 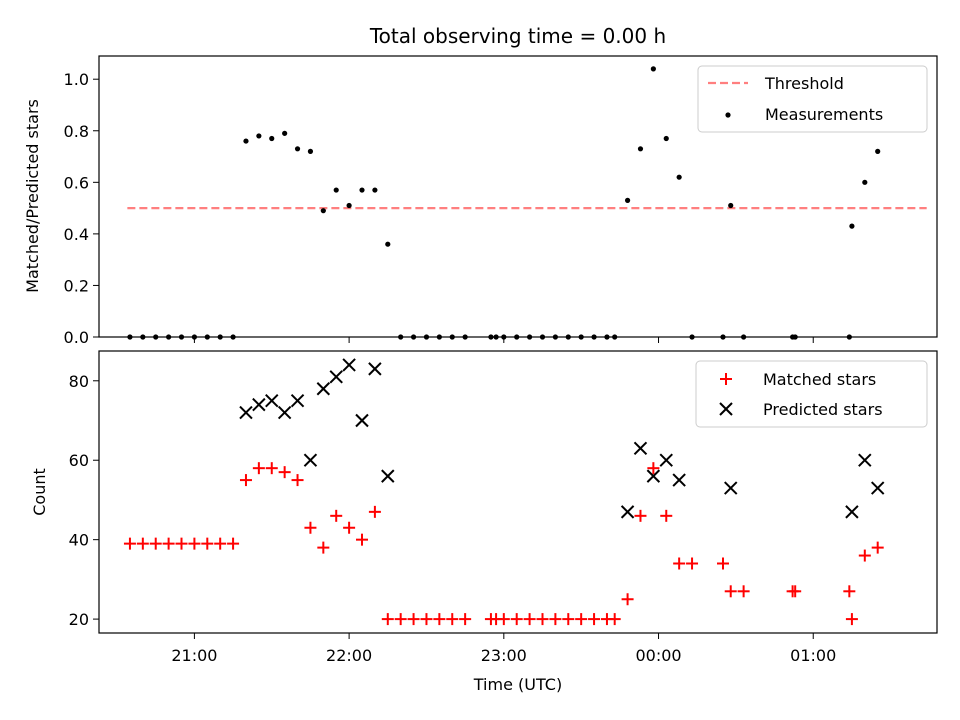 I want to click on top-y-ticks: 0.0 0.2 0.4 0.6 0.8 1.0, so click(x=81, y=208).